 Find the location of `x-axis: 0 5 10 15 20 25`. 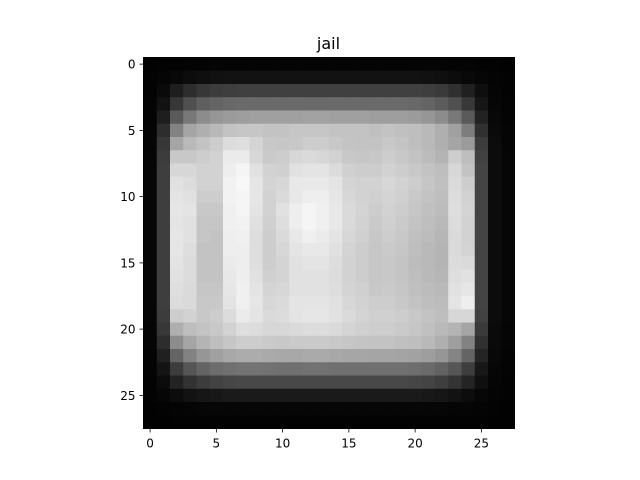

x-axis: 0 5 10 15 20 25 is located at coordinates (317, 439).